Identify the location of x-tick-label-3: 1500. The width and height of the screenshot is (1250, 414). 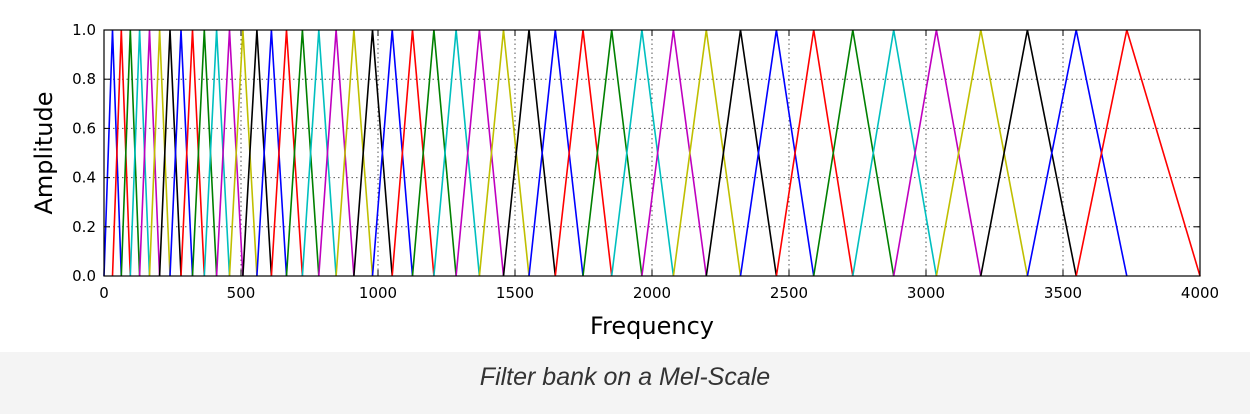
(515, 293).